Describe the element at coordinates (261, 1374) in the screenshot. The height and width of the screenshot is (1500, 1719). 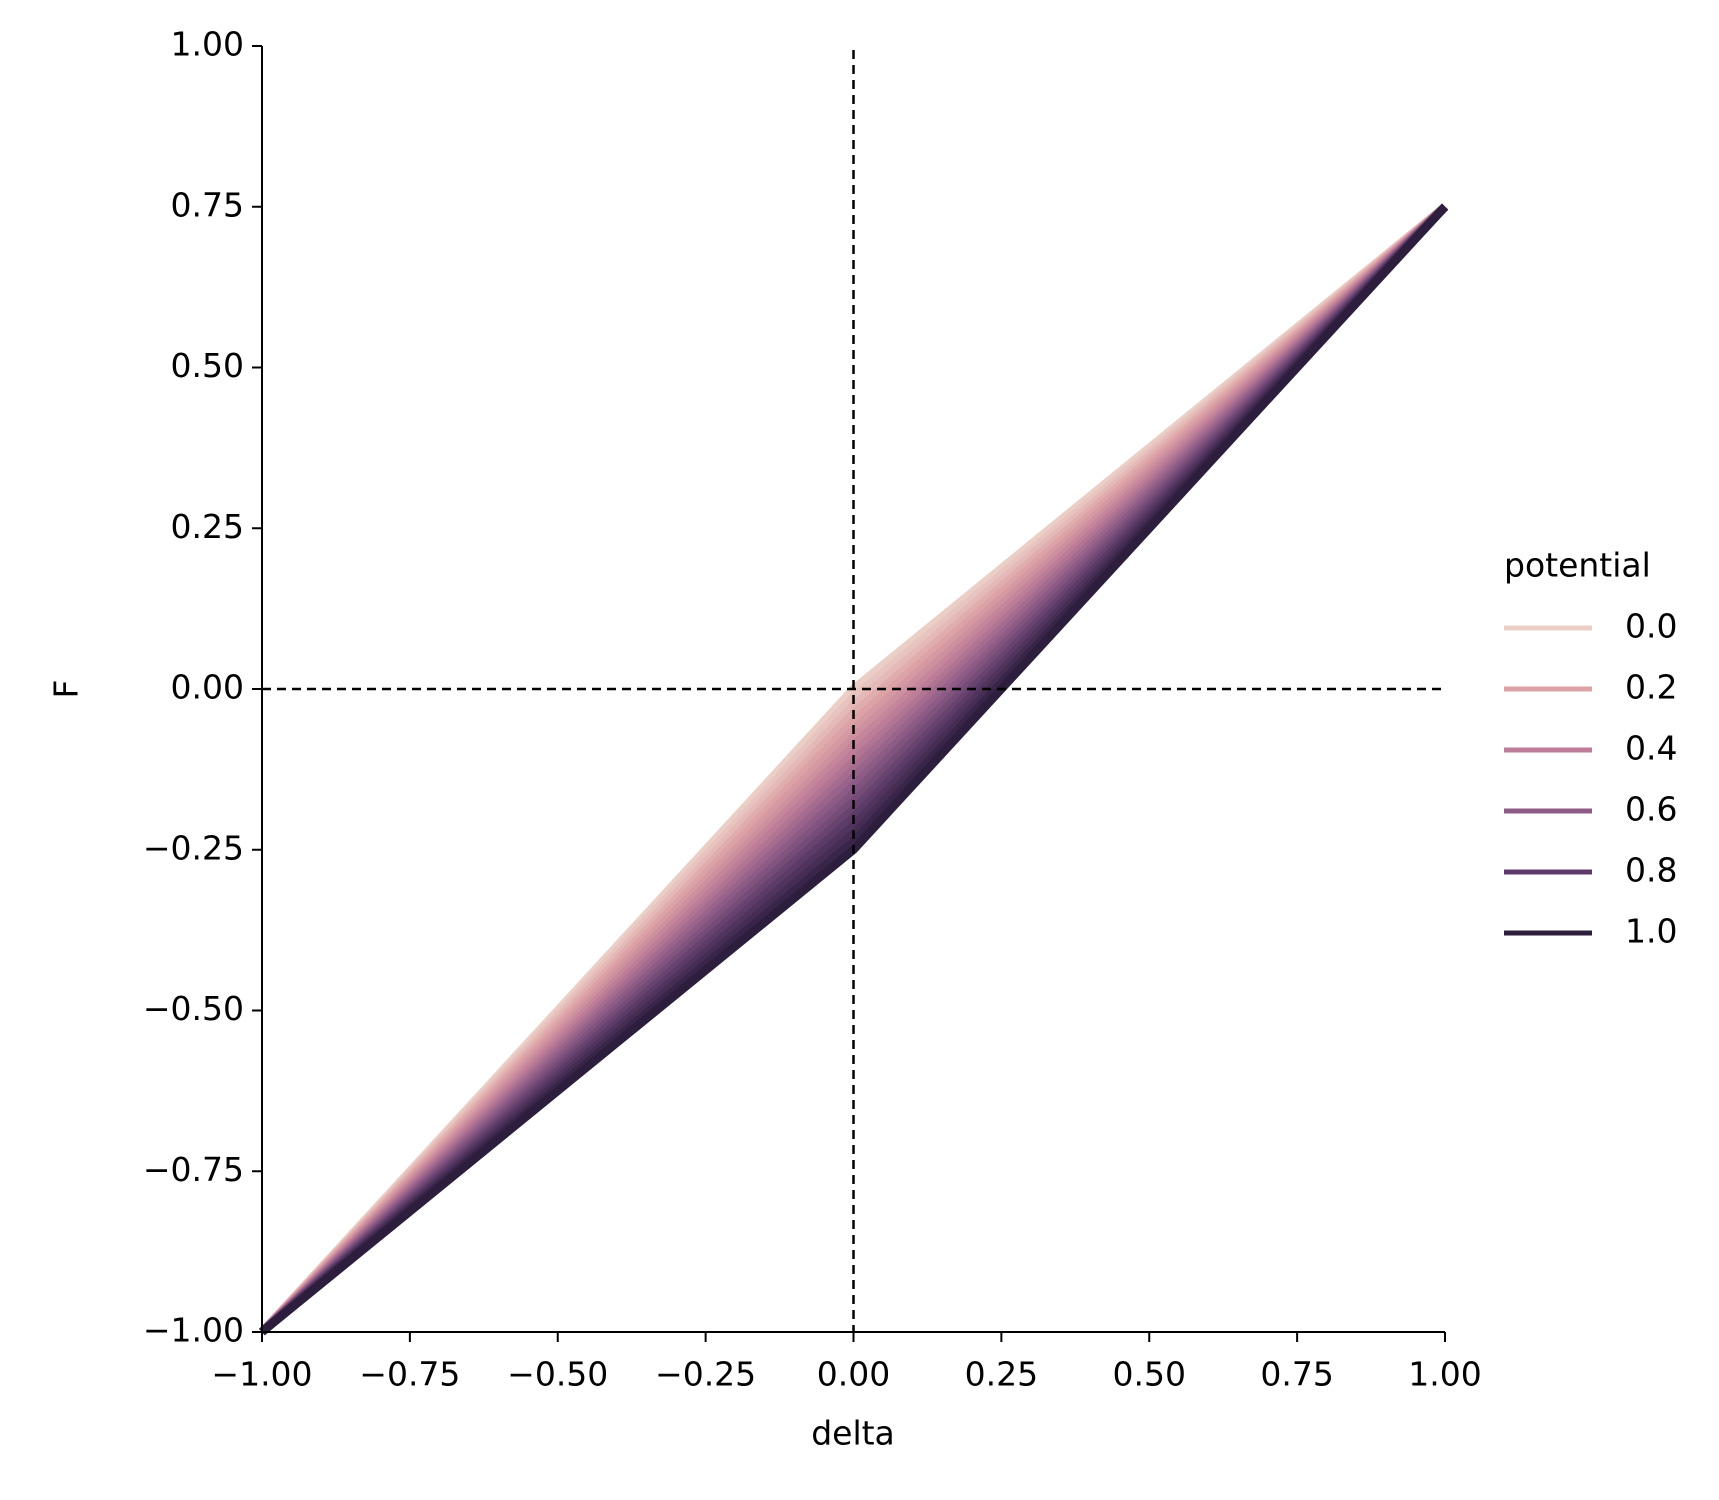
I see `x-tick-label: −1.00` at that location.